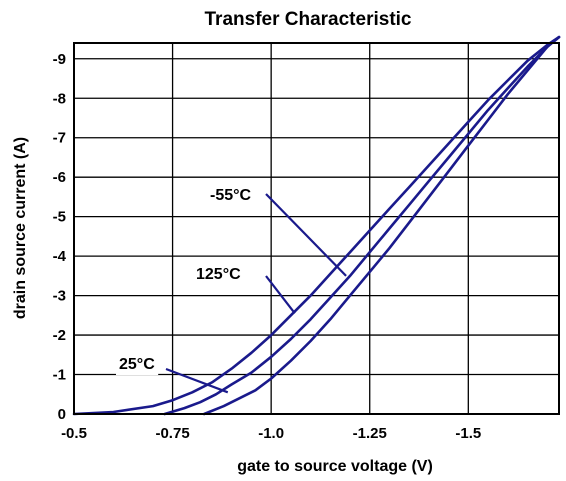 The image size is (566, 481). What do you see at coordinates (172, 433) in the screenshot?
I see `x-tick-label: -0.75` at bounding box center [172, 433].